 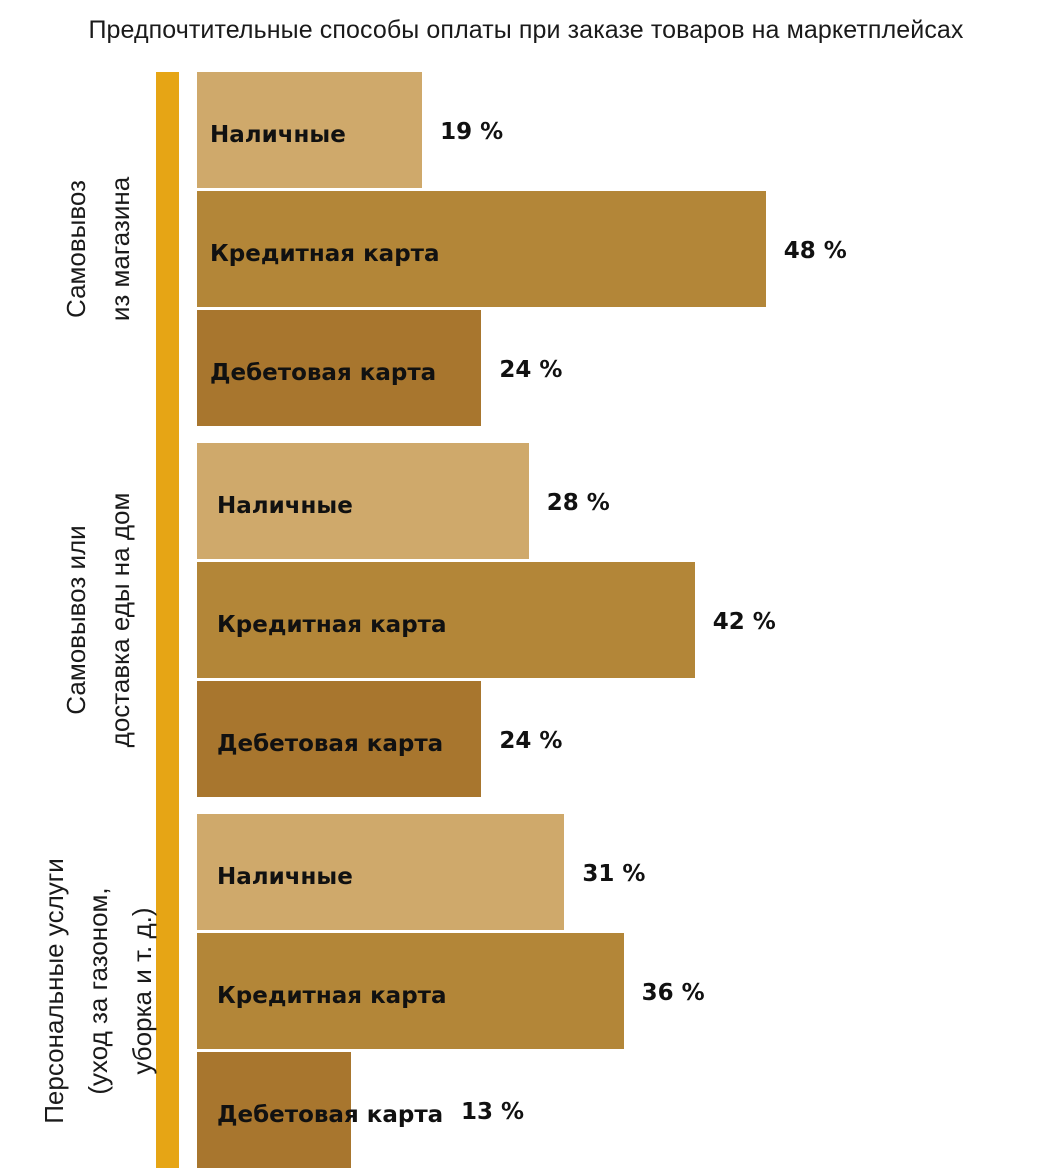 What do you see at coordinates (673, 993) in the screenshot?
I see `bar-value-label: 36 %` at bounding box center [673, 993].